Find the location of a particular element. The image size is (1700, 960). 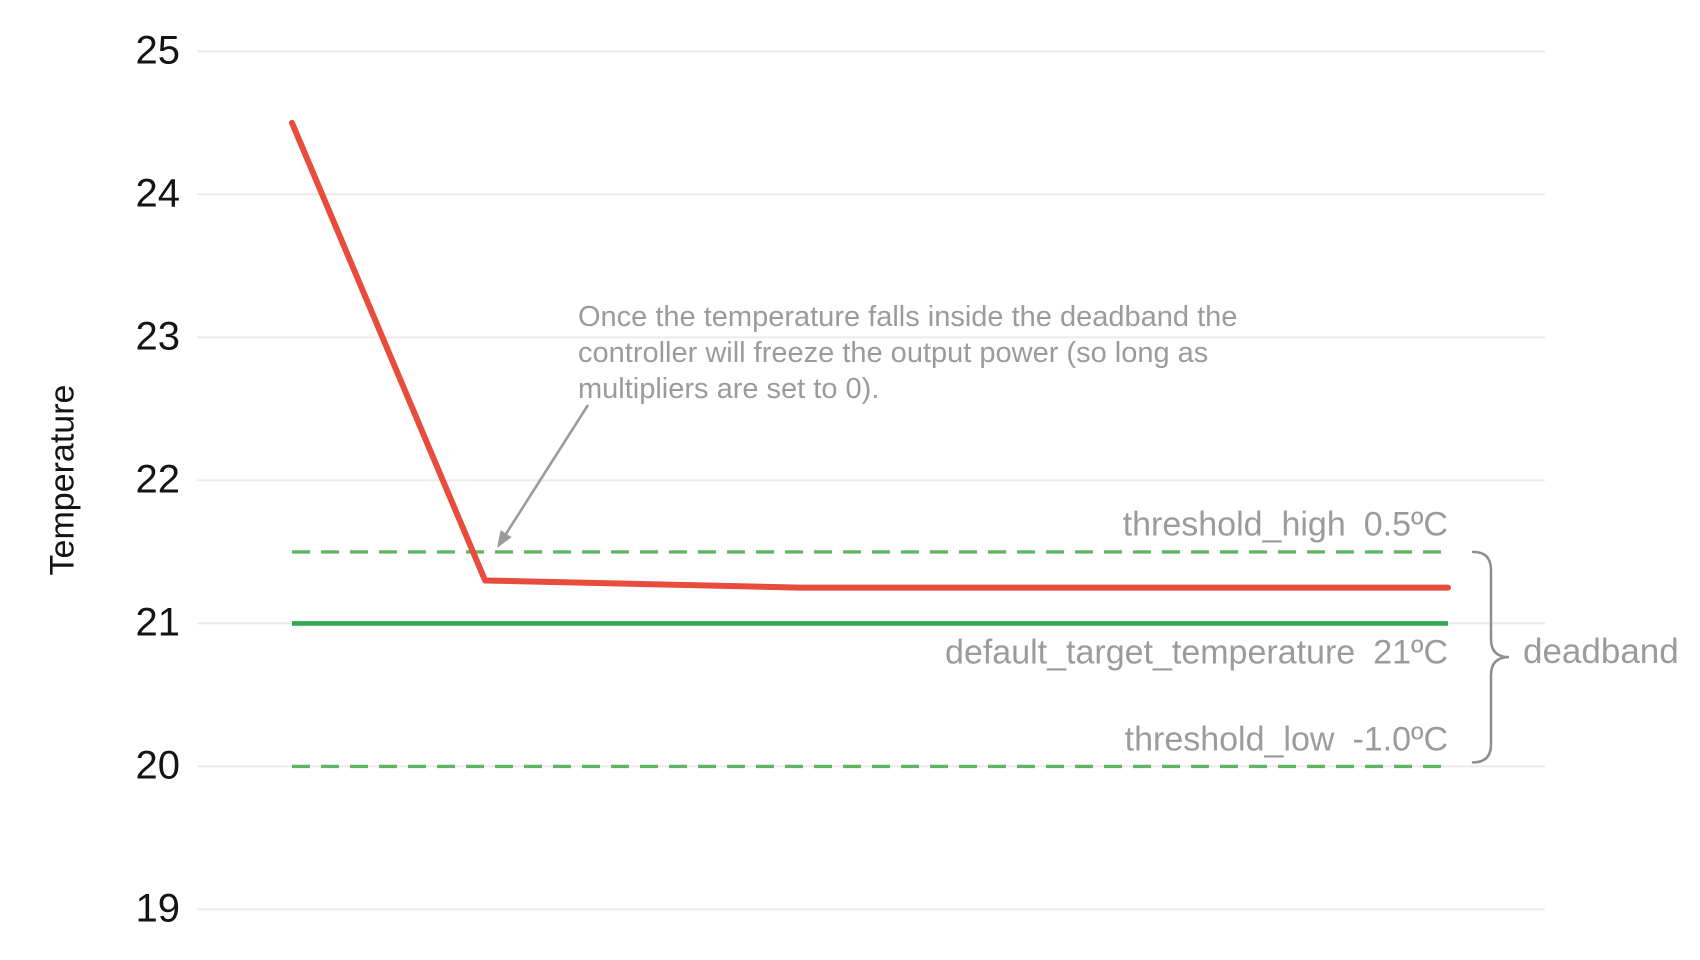

y-tick-label: 22 is located at coordinates (158, 479).